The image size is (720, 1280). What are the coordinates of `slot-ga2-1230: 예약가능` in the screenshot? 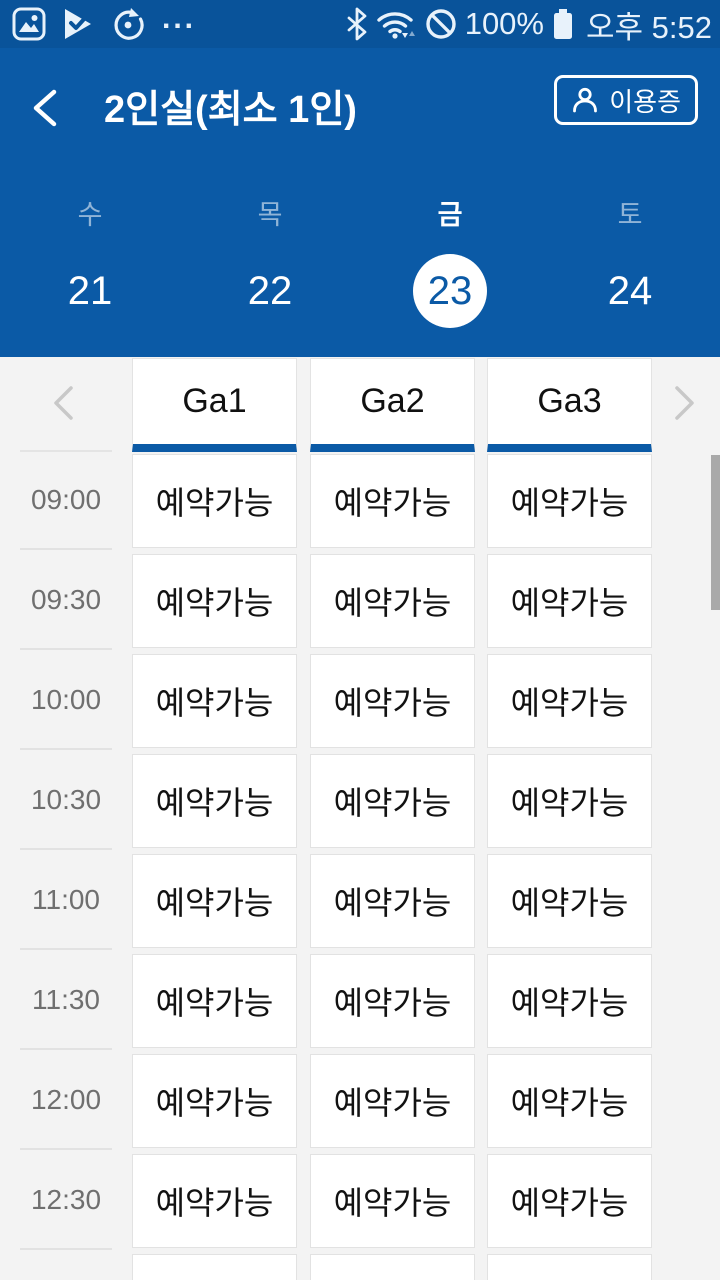 It's located at (392, 1201).